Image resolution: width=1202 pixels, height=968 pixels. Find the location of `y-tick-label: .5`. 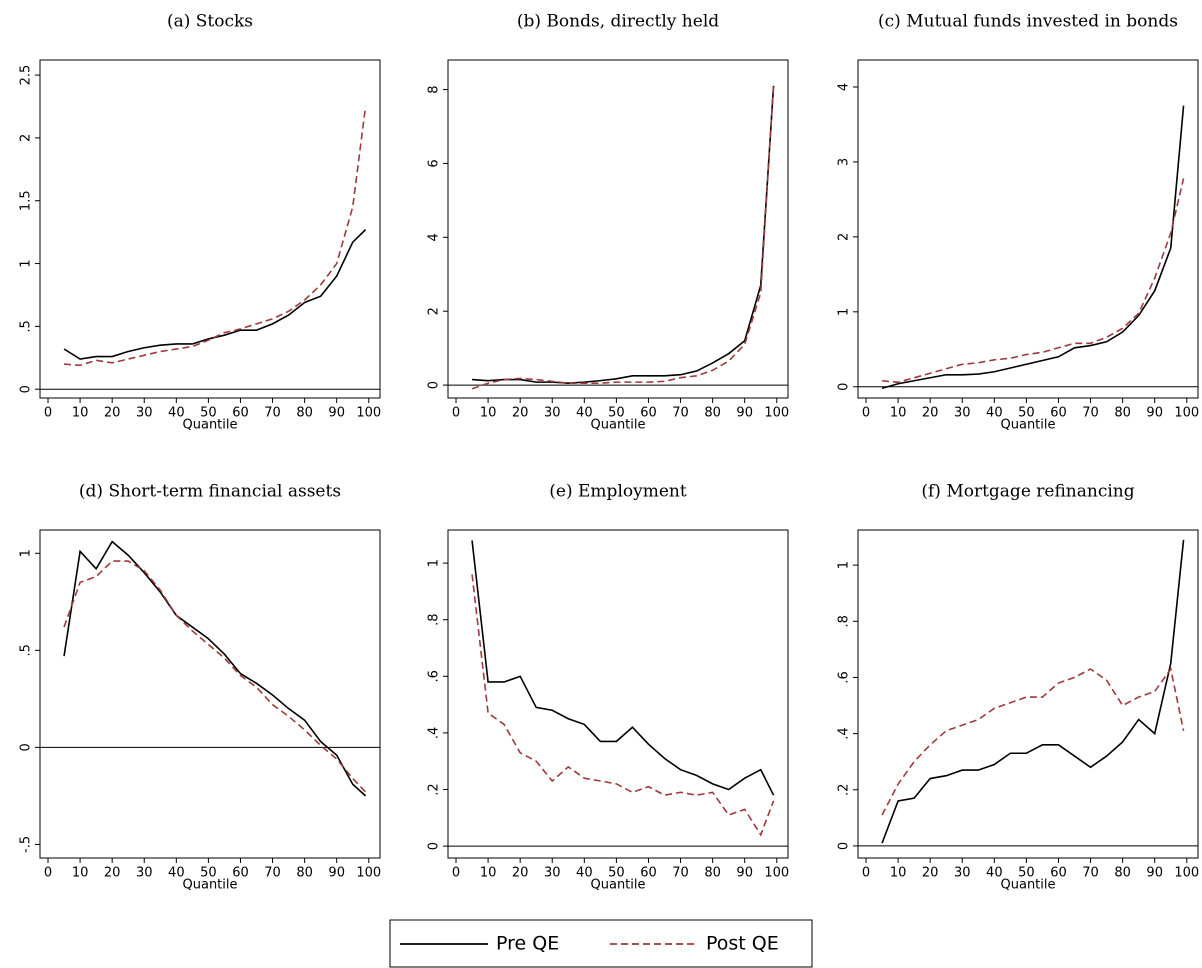

y-tick-label: .5 is located at coordinates (26, 650).